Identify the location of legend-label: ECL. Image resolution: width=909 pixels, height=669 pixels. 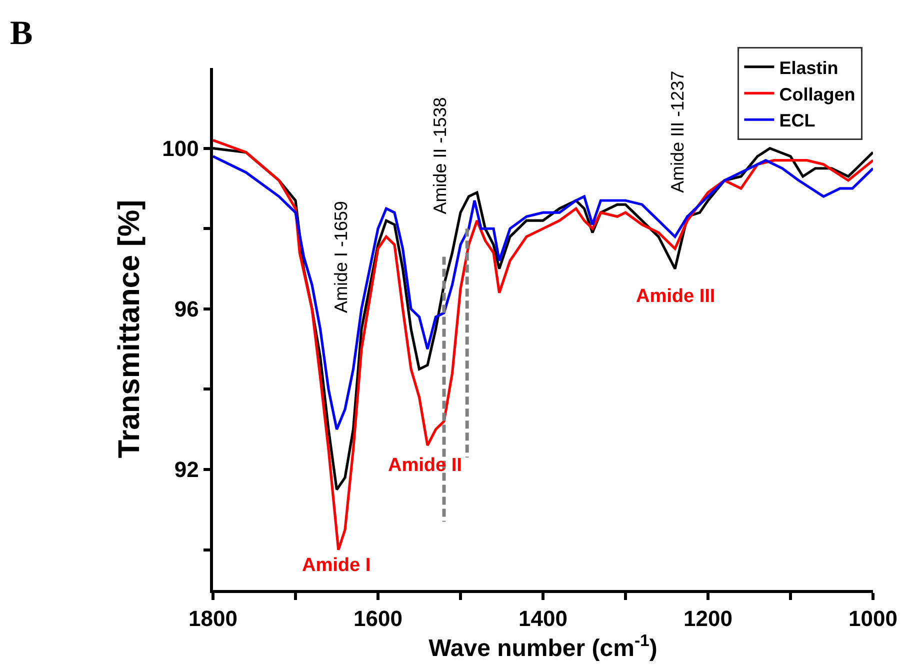
(797, 120).